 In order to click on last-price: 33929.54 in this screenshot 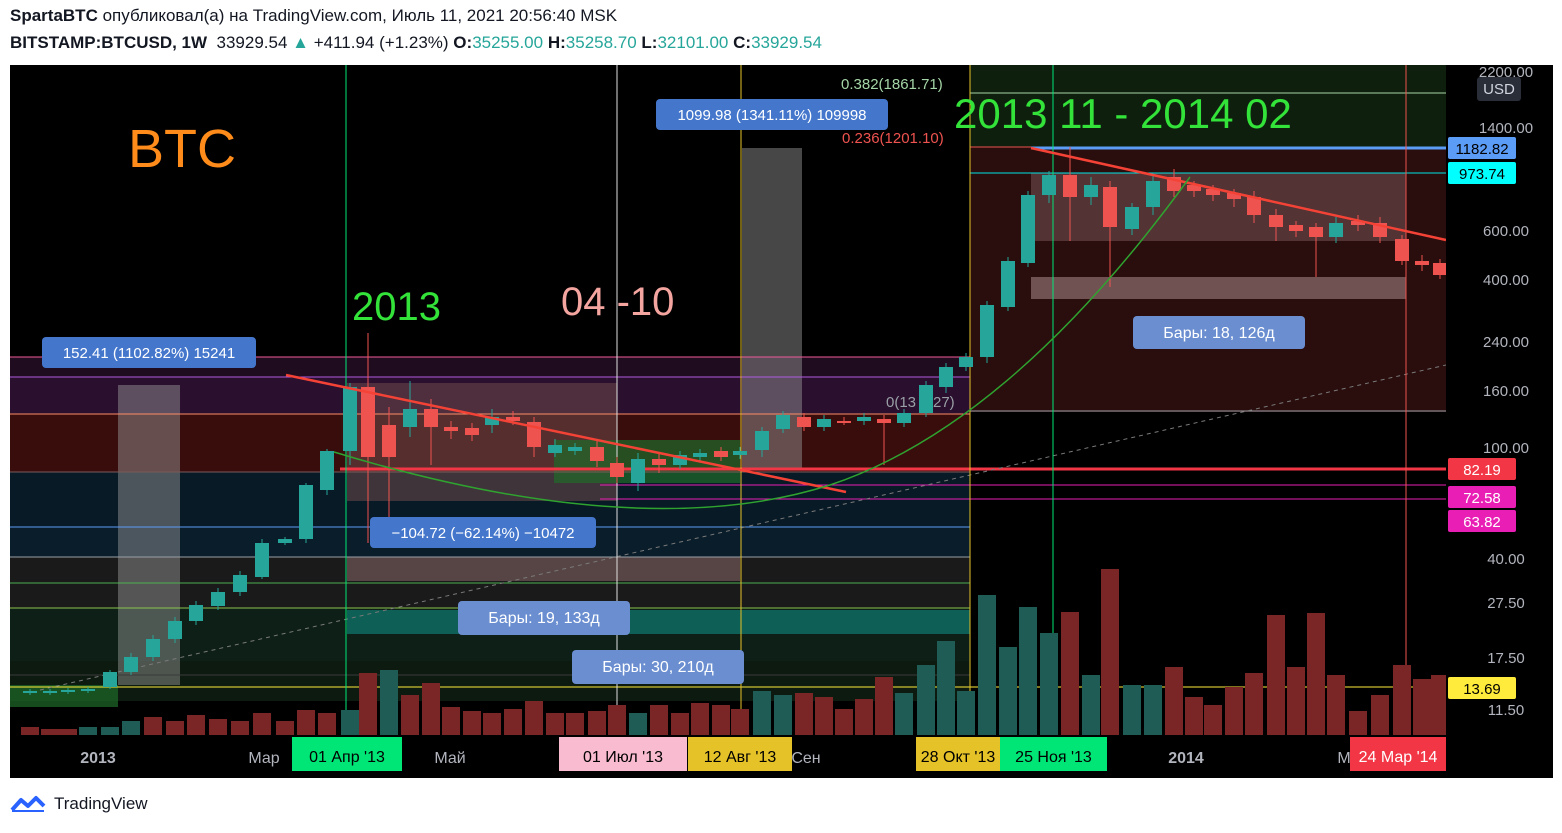, I will do `click(252, 42)`.